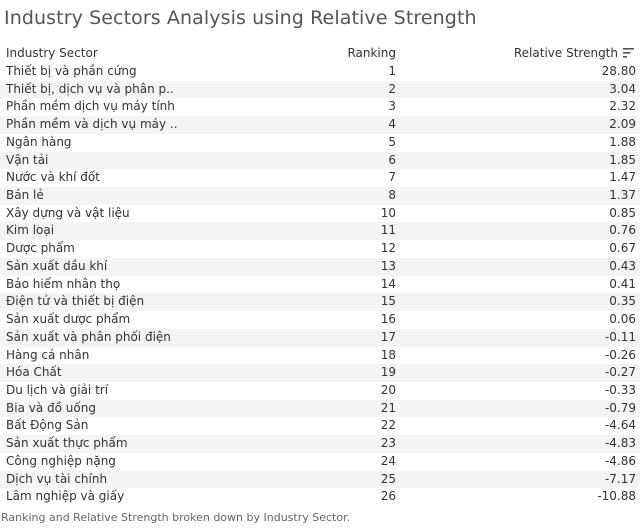 This screenshot has height=529, width=644. I want to click on cell-industry-sector: Sản xuất và phân phối điện, so click(88, 336).